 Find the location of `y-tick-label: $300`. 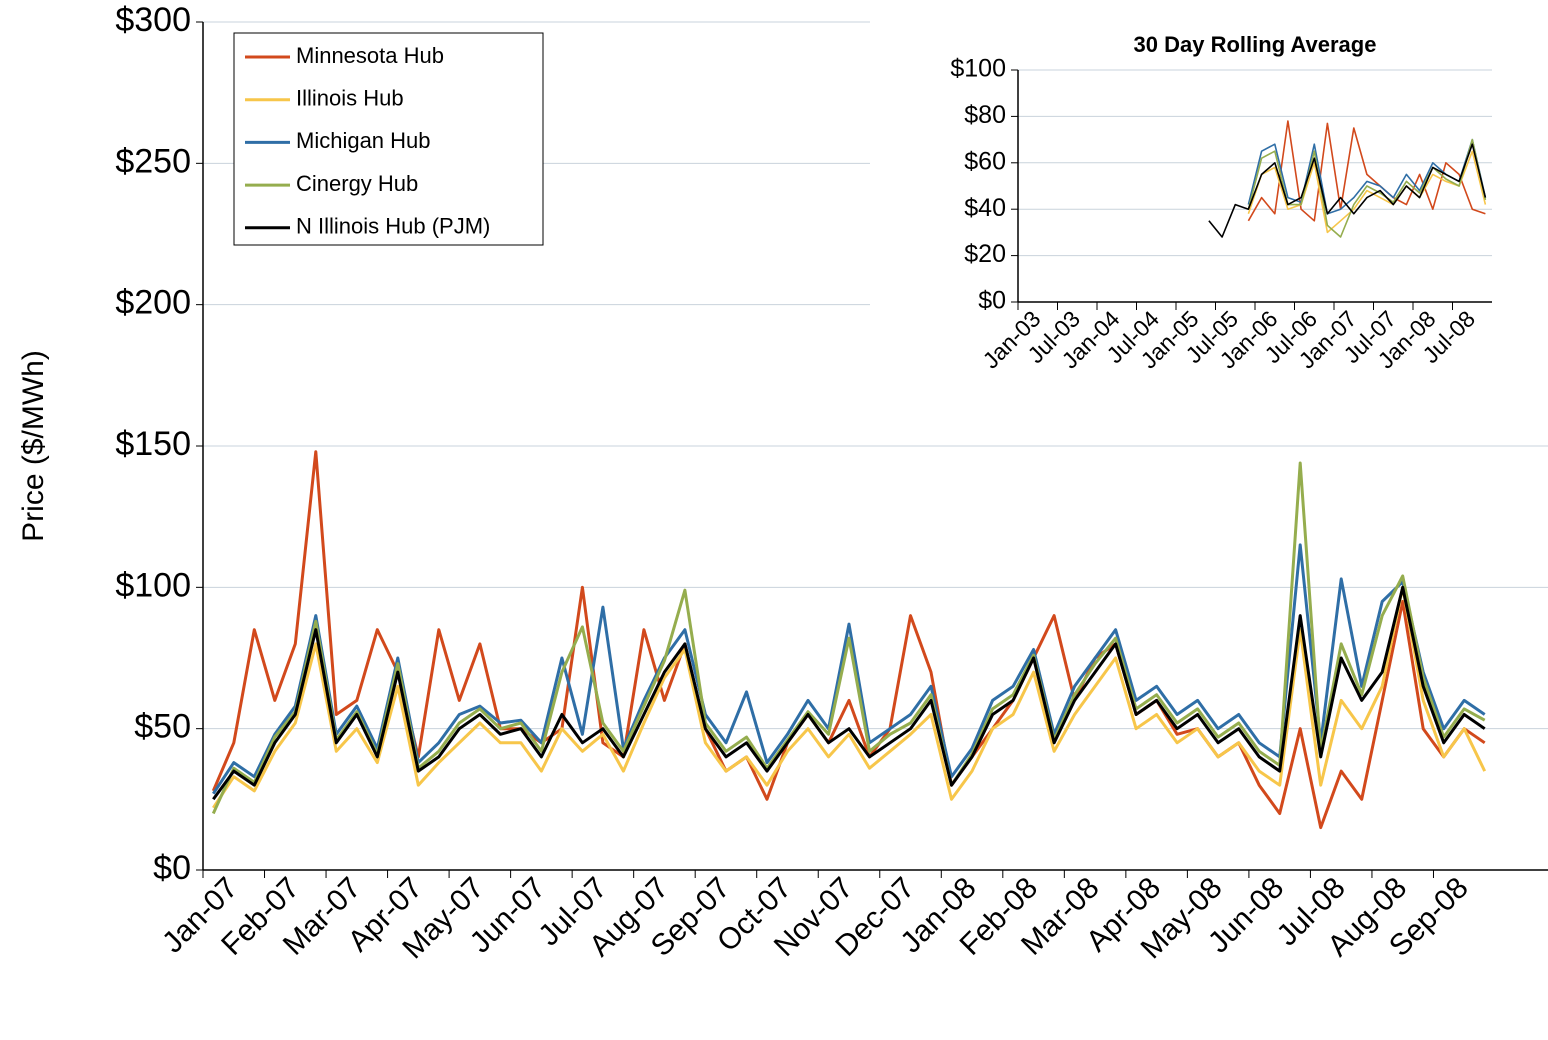

y-tick-label: $300 is located at coordinates (153, 20).